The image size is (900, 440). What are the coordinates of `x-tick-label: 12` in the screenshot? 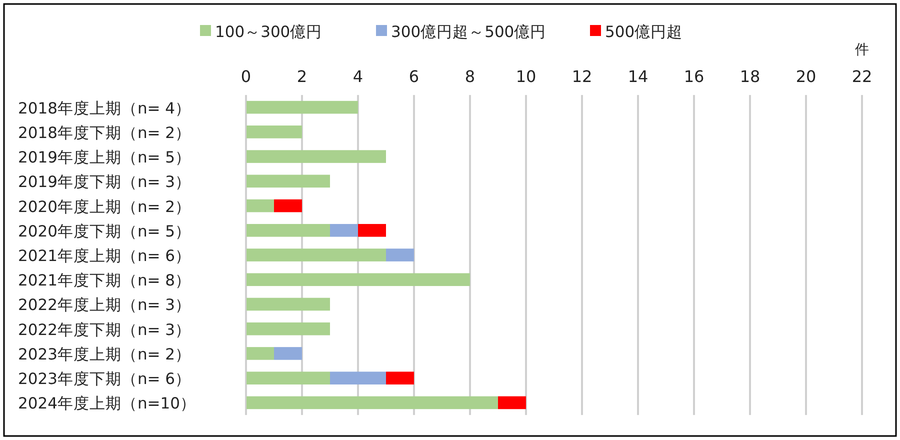 It's located at (582, 76).